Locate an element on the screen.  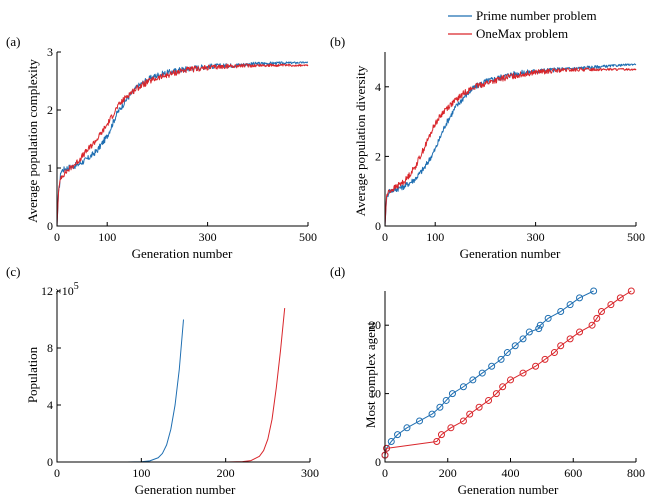
y-tick-label-a-1: 1 is located at coordinates (50, 168).